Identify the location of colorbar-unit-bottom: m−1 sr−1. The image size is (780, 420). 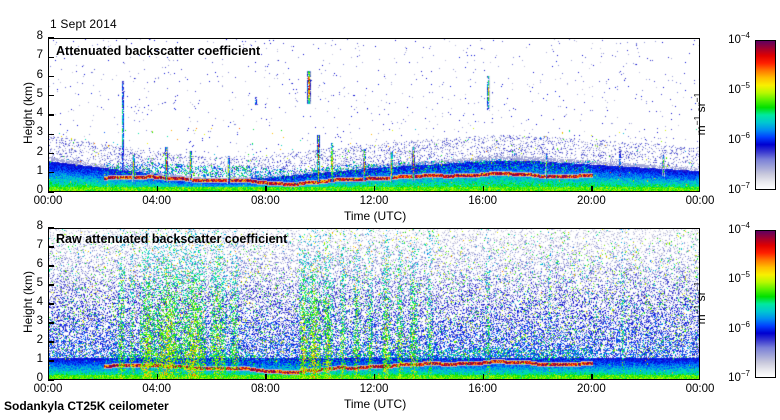
(700, 303).